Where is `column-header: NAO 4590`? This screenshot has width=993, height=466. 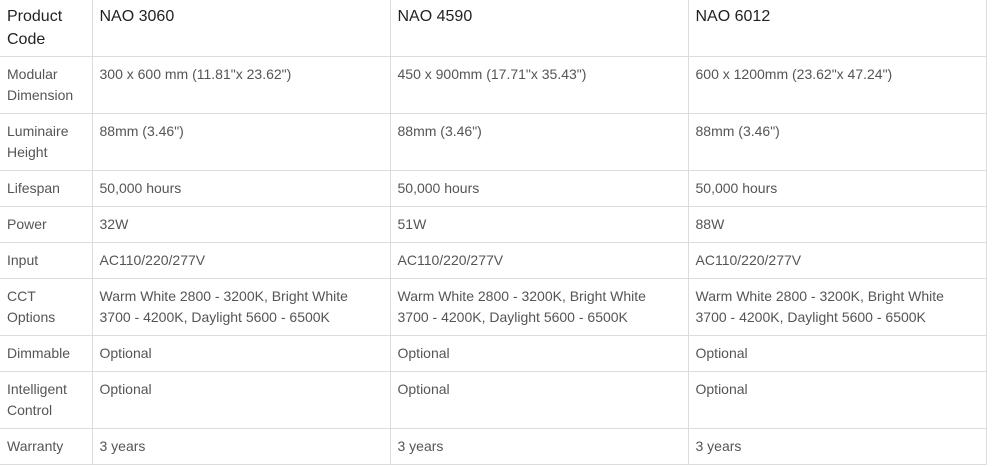
column-header: NAO 4590 is located at coordinates (539, 28).